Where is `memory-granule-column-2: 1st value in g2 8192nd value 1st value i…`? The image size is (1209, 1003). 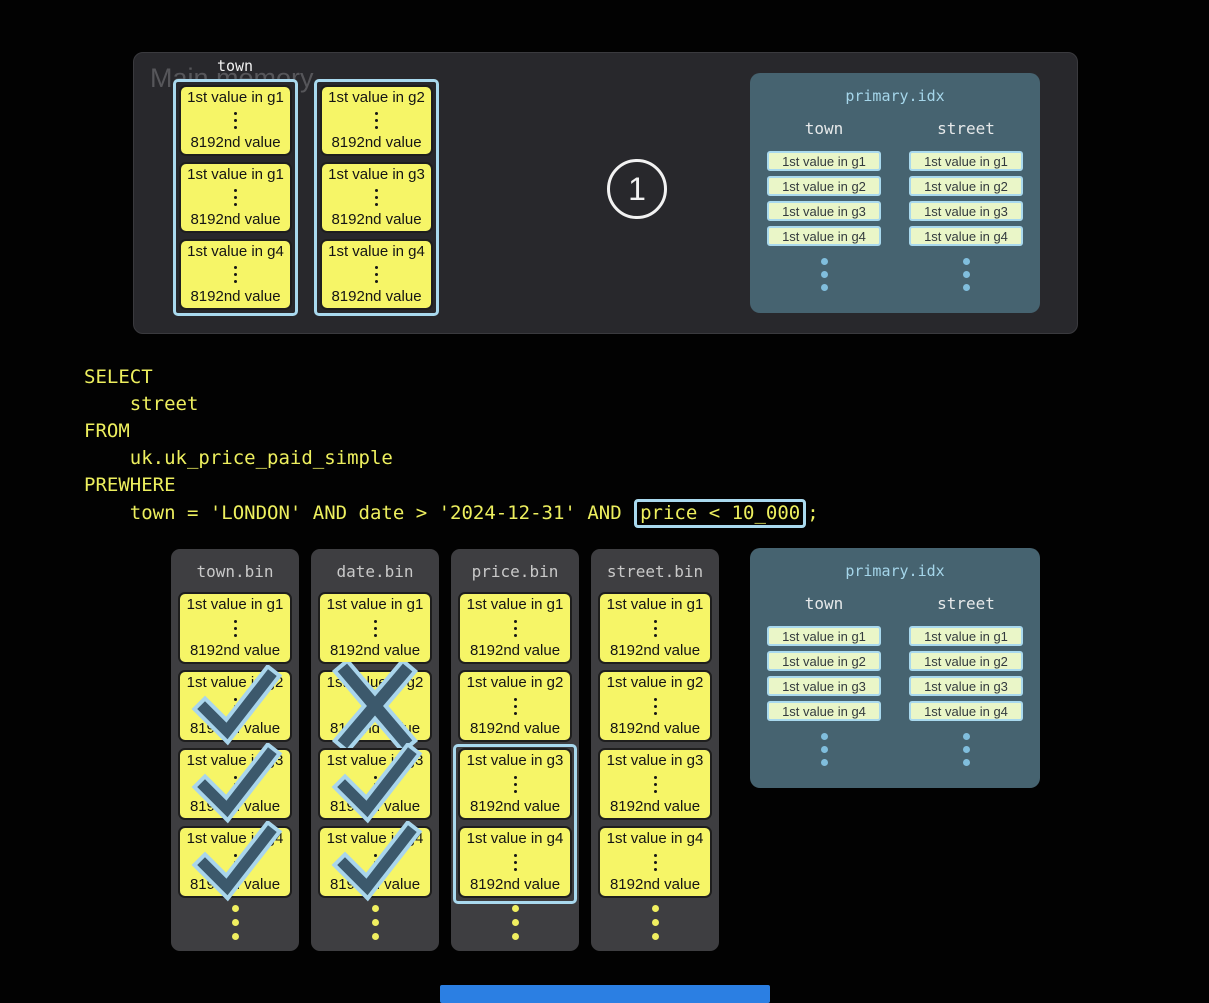 memory-granule-column-2: 1st value in g2 8192nd value 1st value i… is located at coordinates (376, 197).